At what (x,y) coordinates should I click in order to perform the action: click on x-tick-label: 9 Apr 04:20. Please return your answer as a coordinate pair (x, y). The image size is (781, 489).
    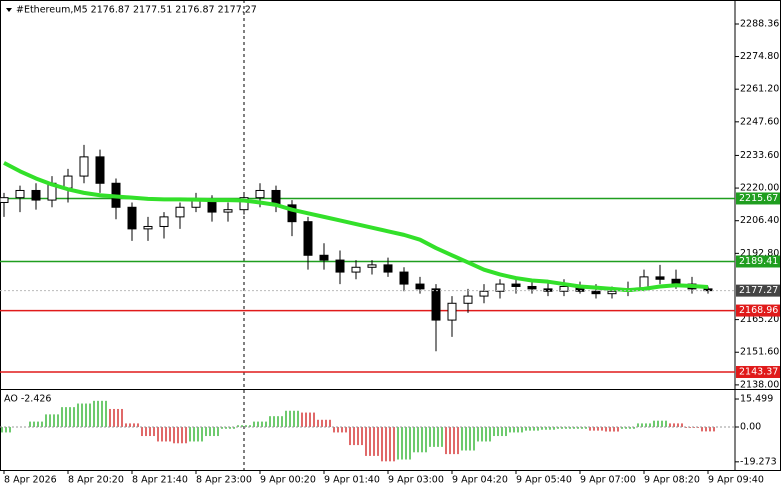
    Looking at the image, I should click on (480, 480).